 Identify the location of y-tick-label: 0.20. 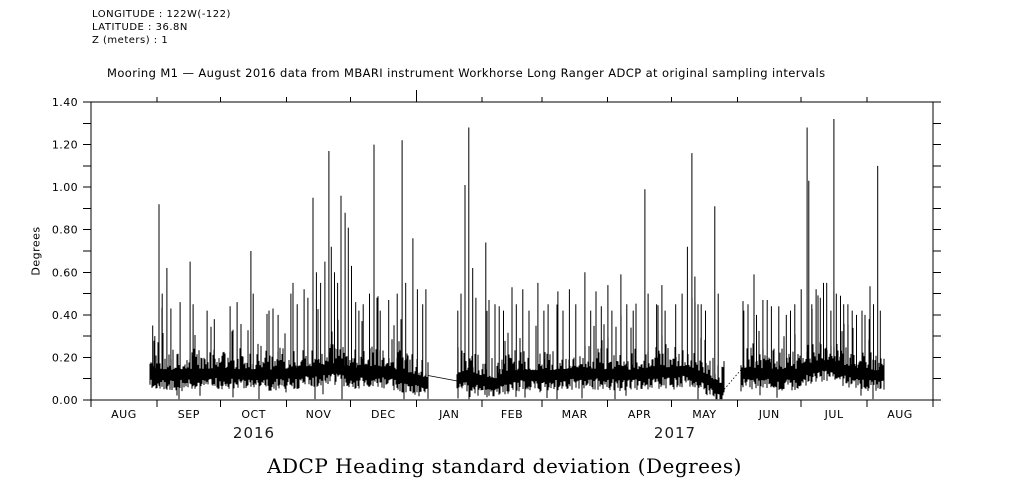
(65, 357).